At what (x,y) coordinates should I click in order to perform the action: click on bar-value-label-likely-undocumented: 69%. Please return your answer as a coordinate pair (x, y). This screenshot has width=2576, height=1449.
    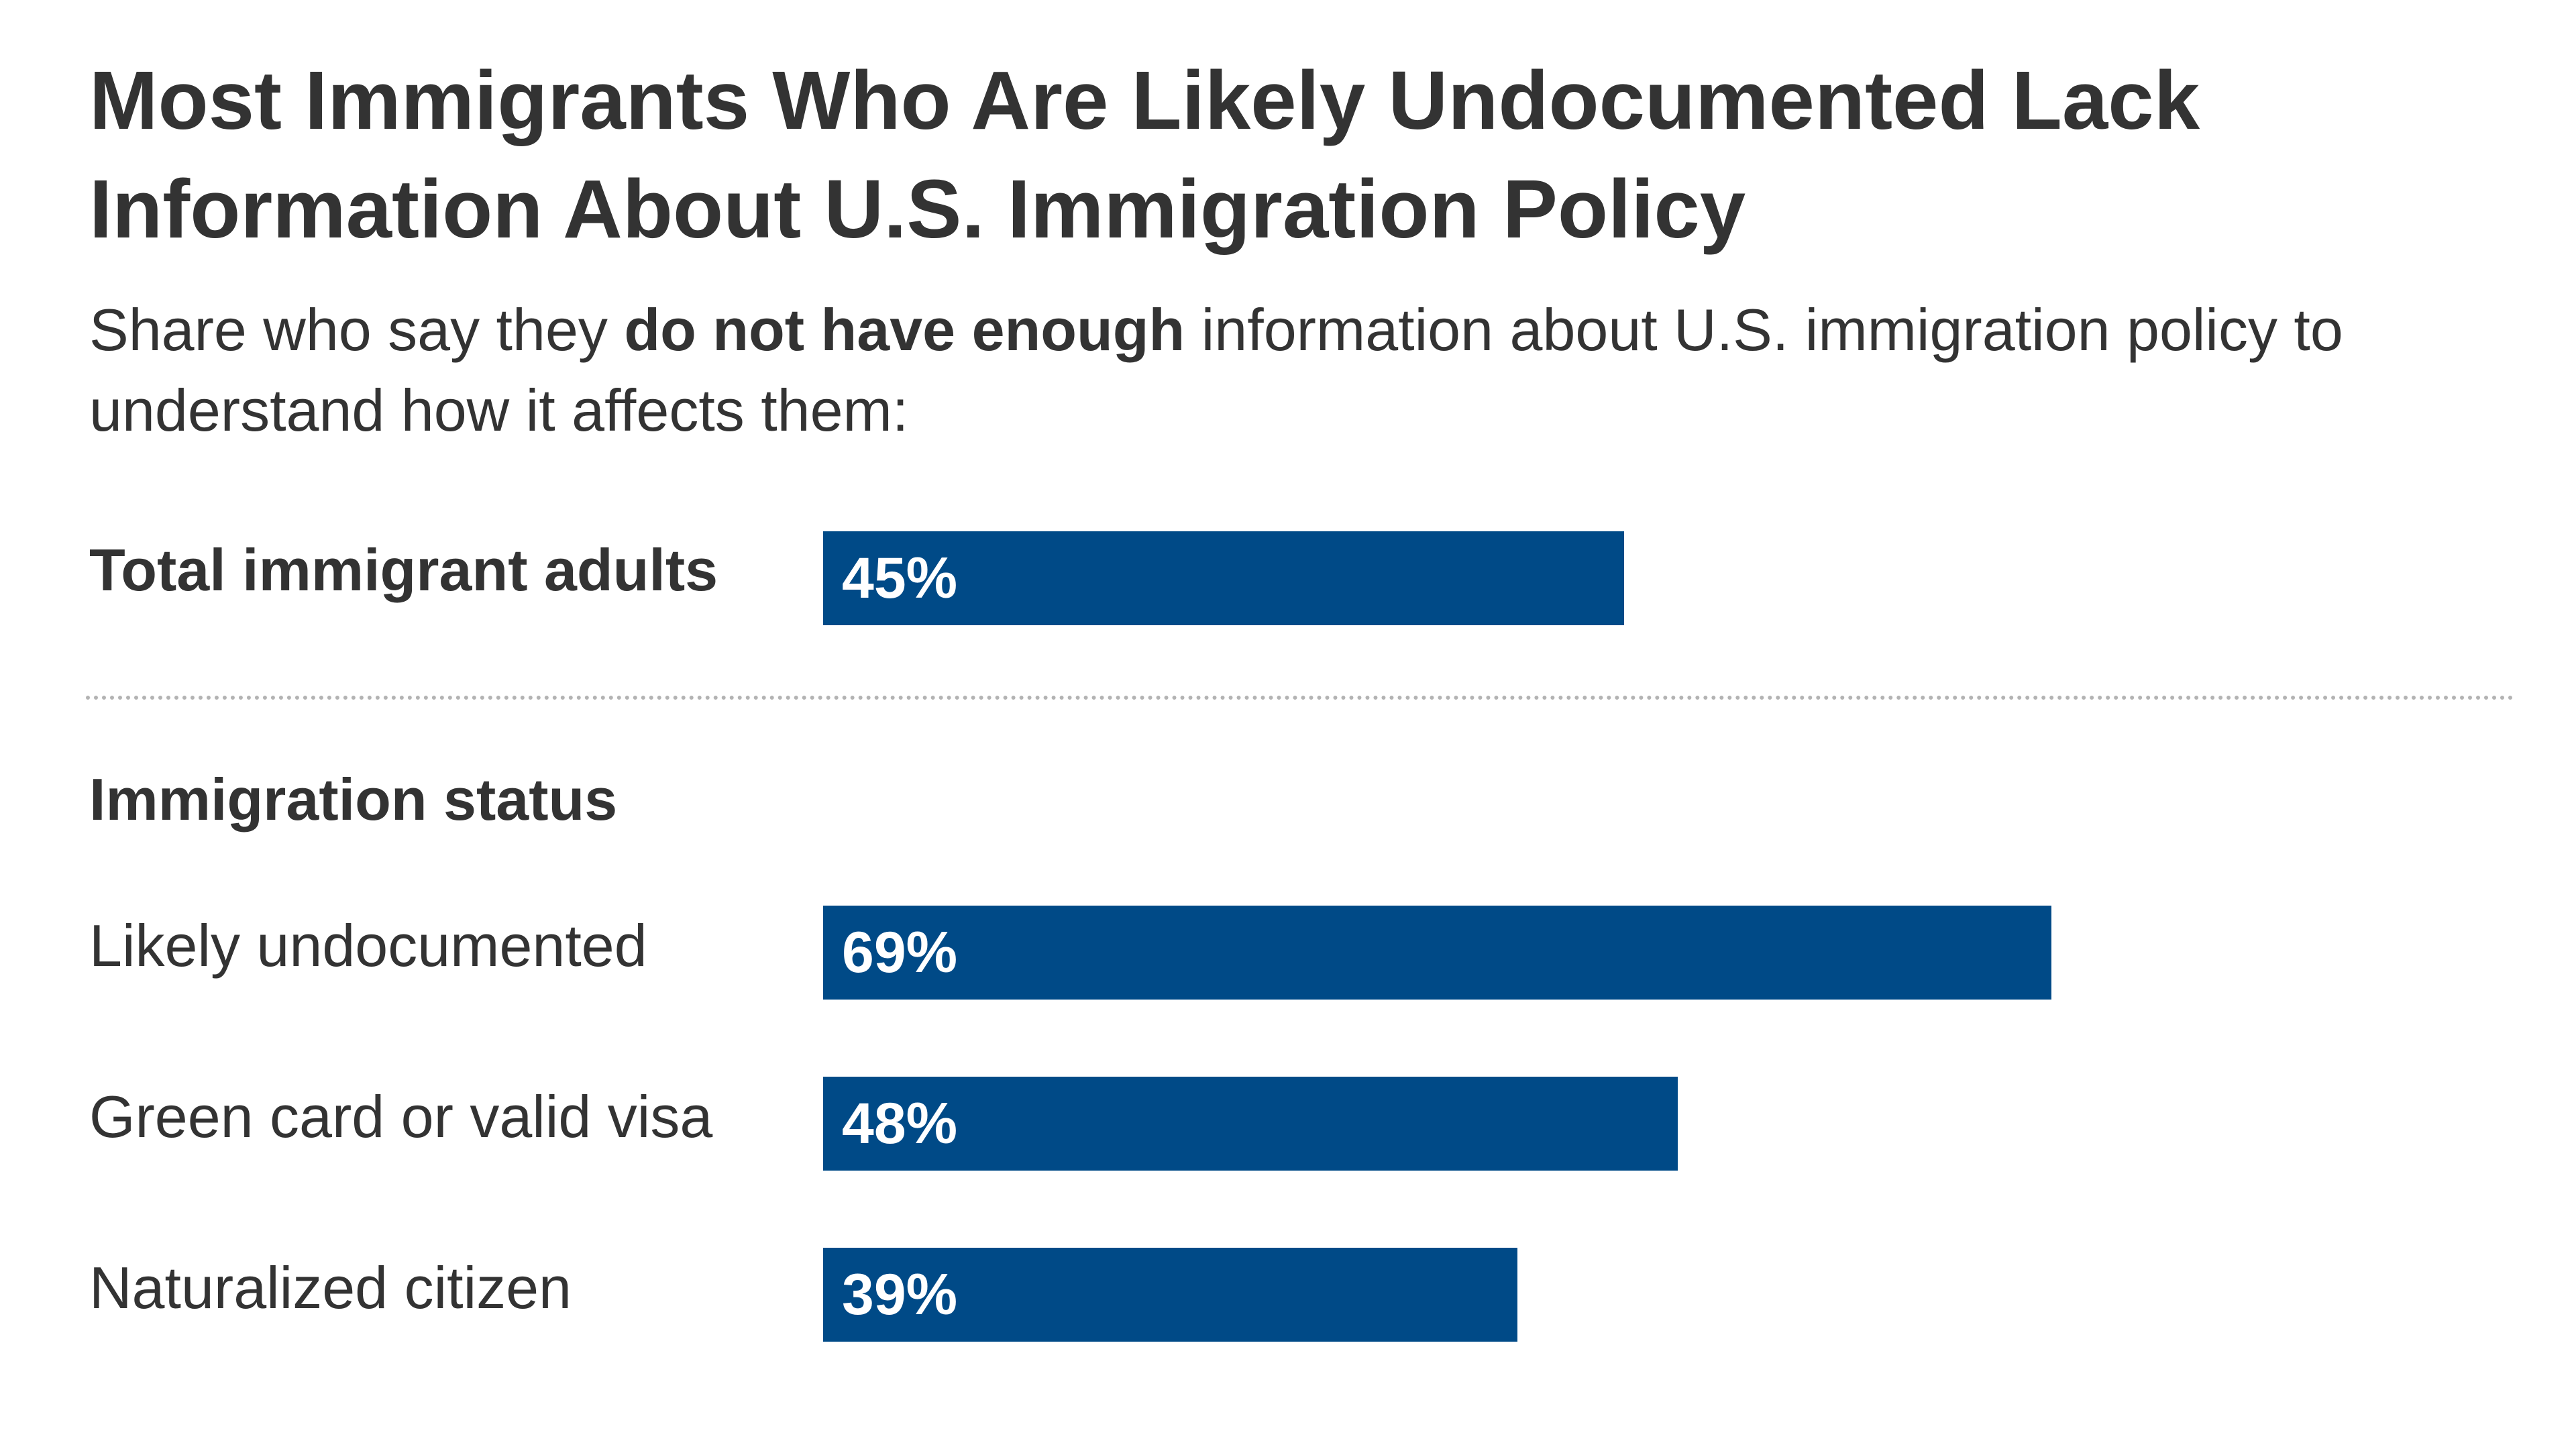
    Looking at the image, I should click on (900, 952).